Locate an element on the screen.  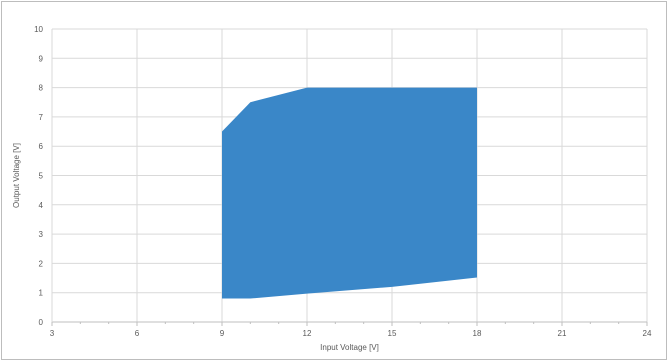
x-tick-label: 21 is located at coordinates (562, 333).